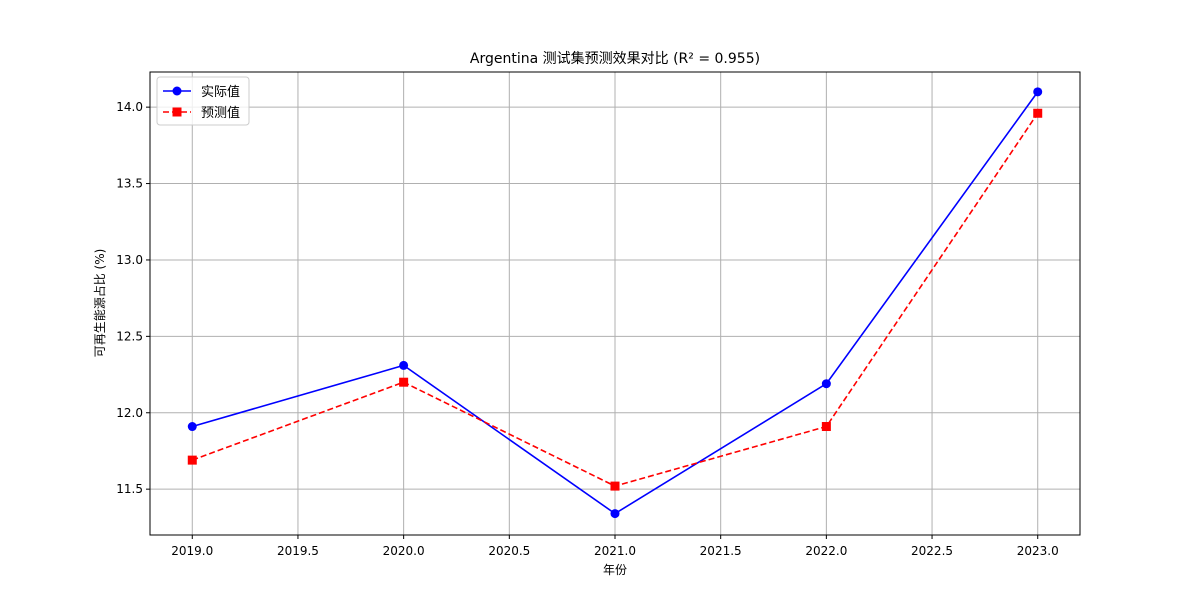  What do you see at coordinates (615, 551) in the screenshot?
I see `x-tick-label: 2021.0` at bounding box center [615, 551].